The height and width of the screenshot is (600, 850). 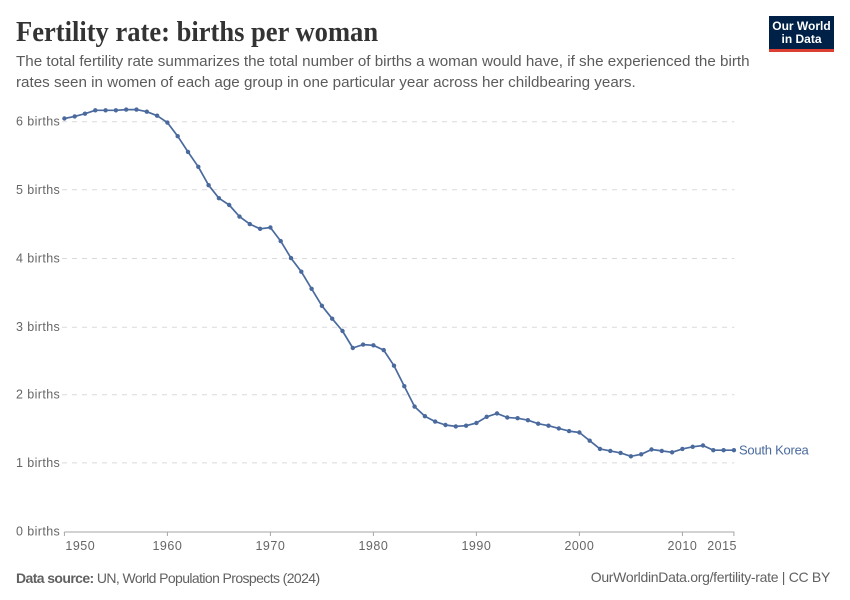 What do you see at coordinates (38, 259) in the screenshot?
I see `svg-text: 4 births` at bounding box center [38, 259].